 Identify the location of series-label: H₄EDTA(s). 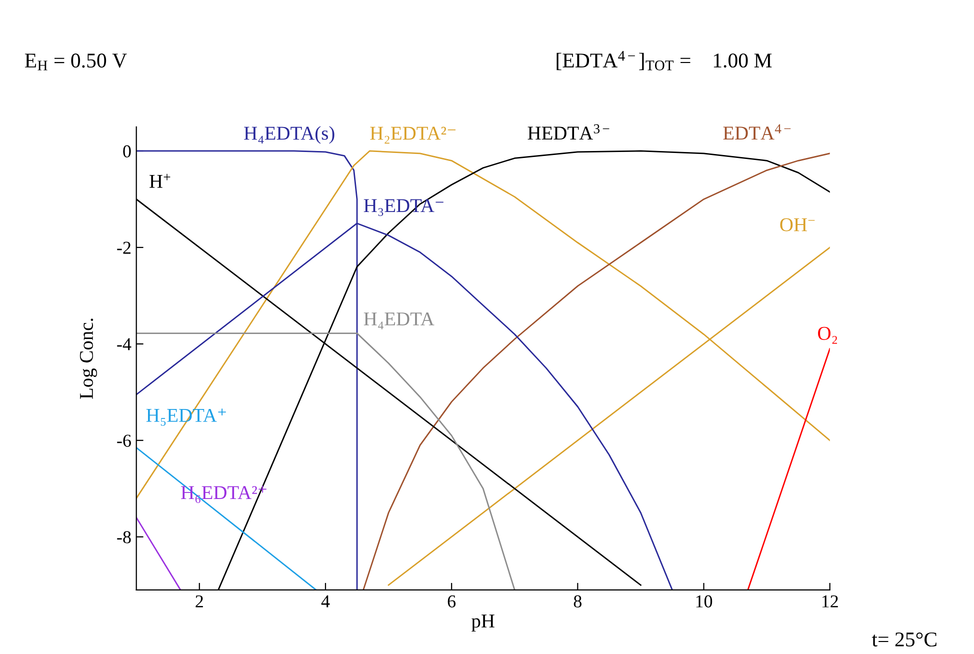
(289, 135).